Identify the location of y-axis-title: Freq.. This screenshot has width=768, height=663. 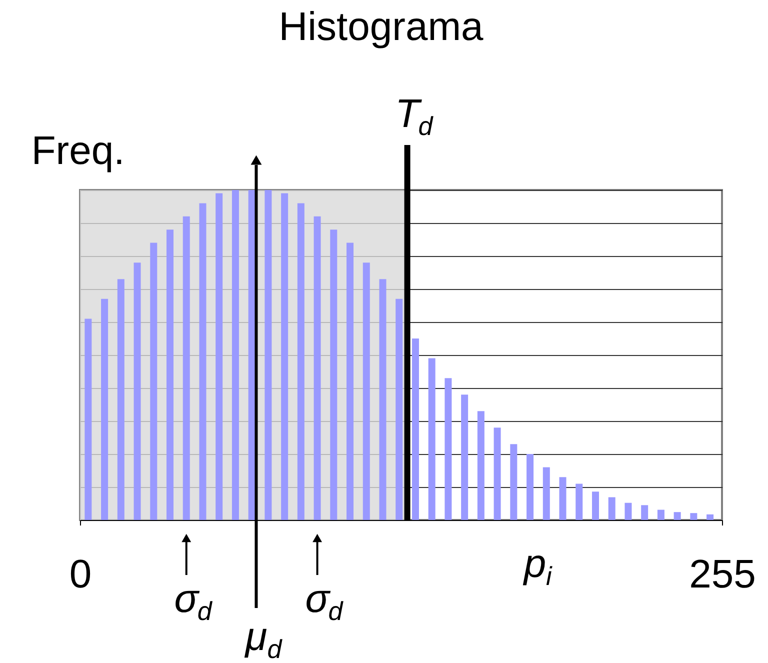
(78, 151).